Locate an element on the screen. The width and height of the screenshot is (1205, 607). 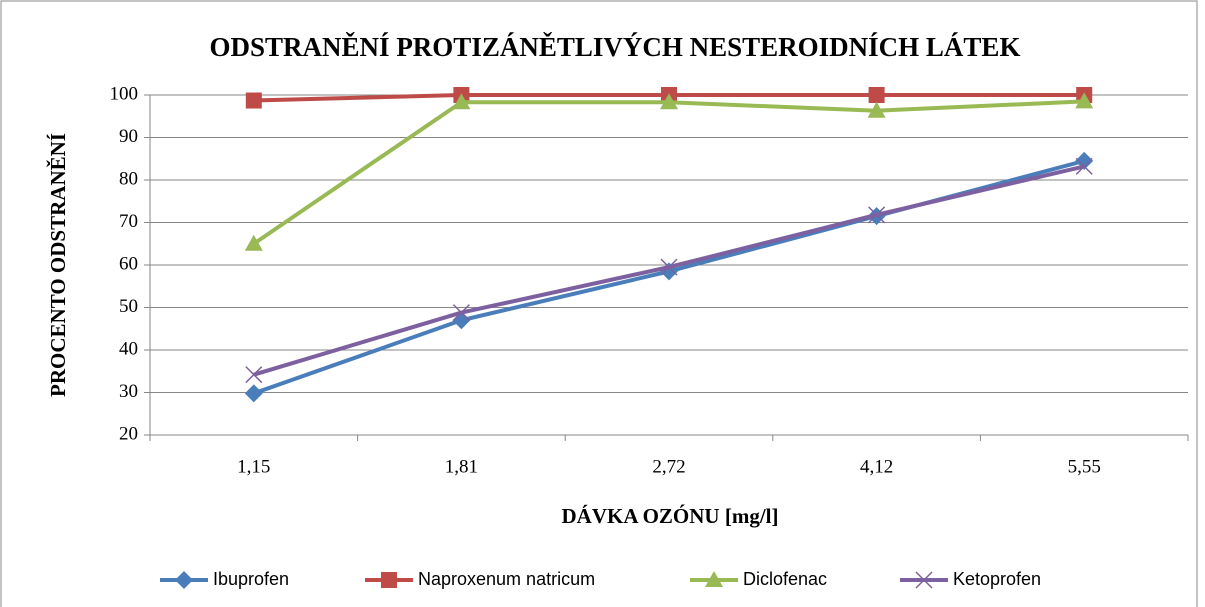
y-axis-label: PROCENTO ODSTRANĚNÍ is located at coordinates (58, 265).